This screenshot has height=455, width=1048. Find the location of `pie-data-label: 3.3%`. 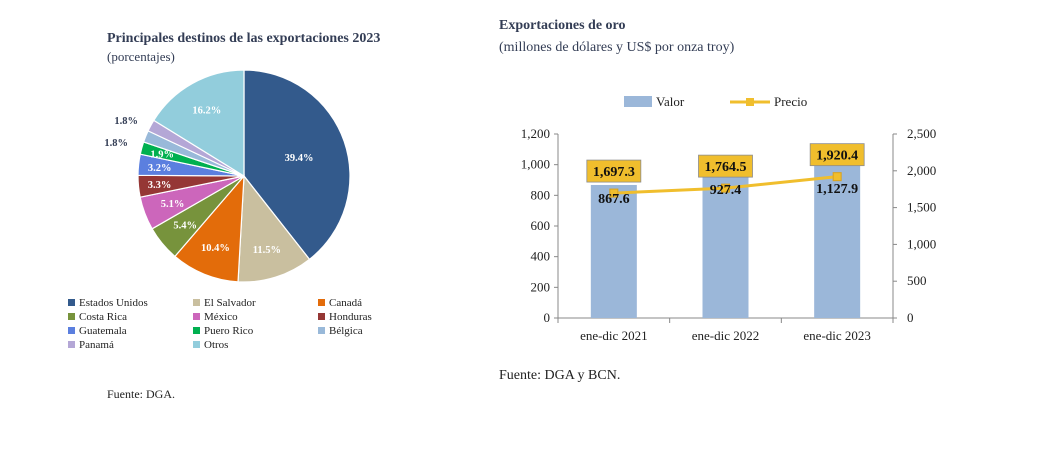

pie-data-label: 3.3% is located at coordinates (160, 185).